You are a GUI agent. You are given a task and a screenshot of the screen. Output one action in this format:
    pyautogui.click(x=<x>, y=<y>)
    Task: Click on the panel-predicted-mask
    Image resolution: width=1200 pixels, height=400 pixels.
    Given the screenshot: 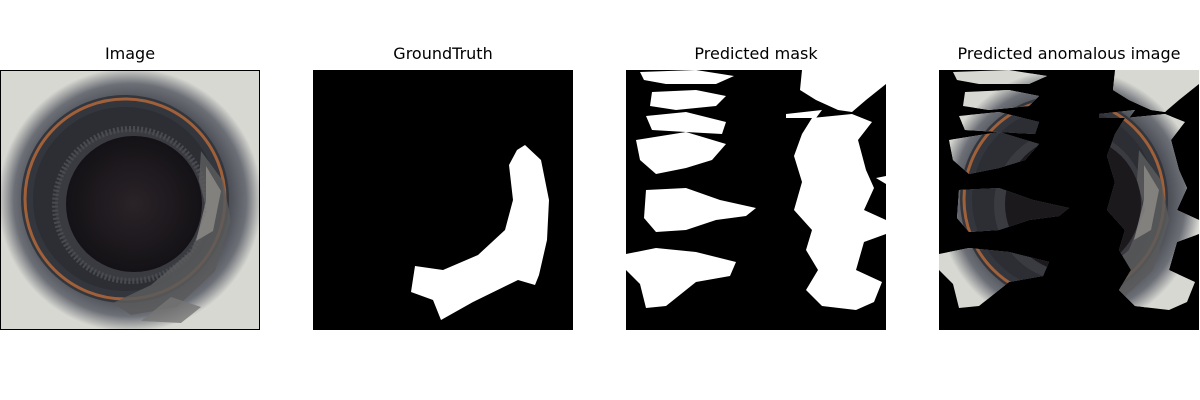 What is the action you would take?
    pyautogui.click(x=756, y=200)
    